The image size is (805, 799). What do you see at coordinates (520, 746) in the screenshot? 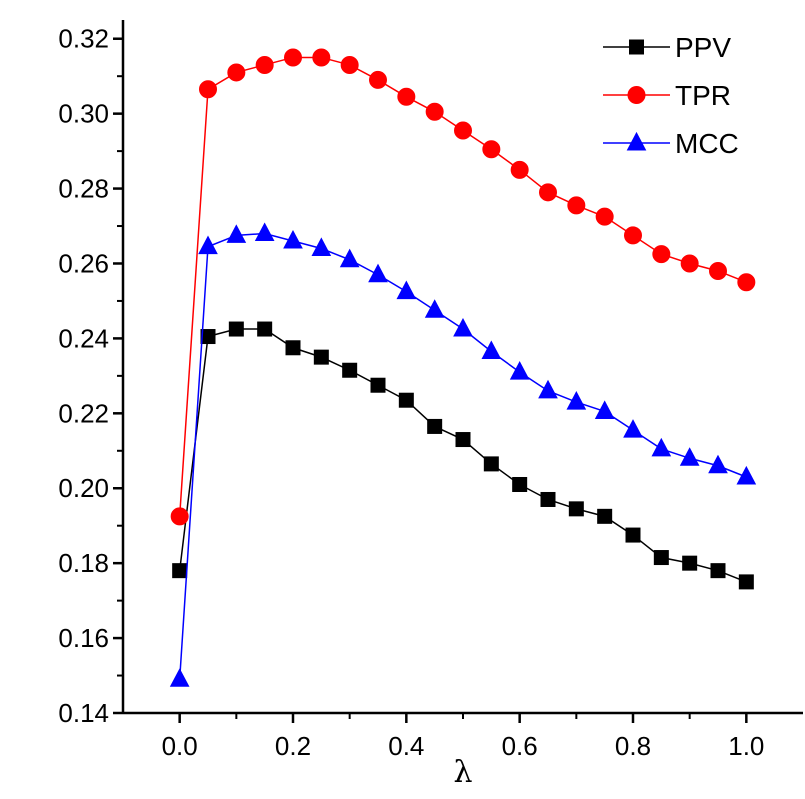
I see `x-tick-label: 0.6` at bounding box center [520, 746].